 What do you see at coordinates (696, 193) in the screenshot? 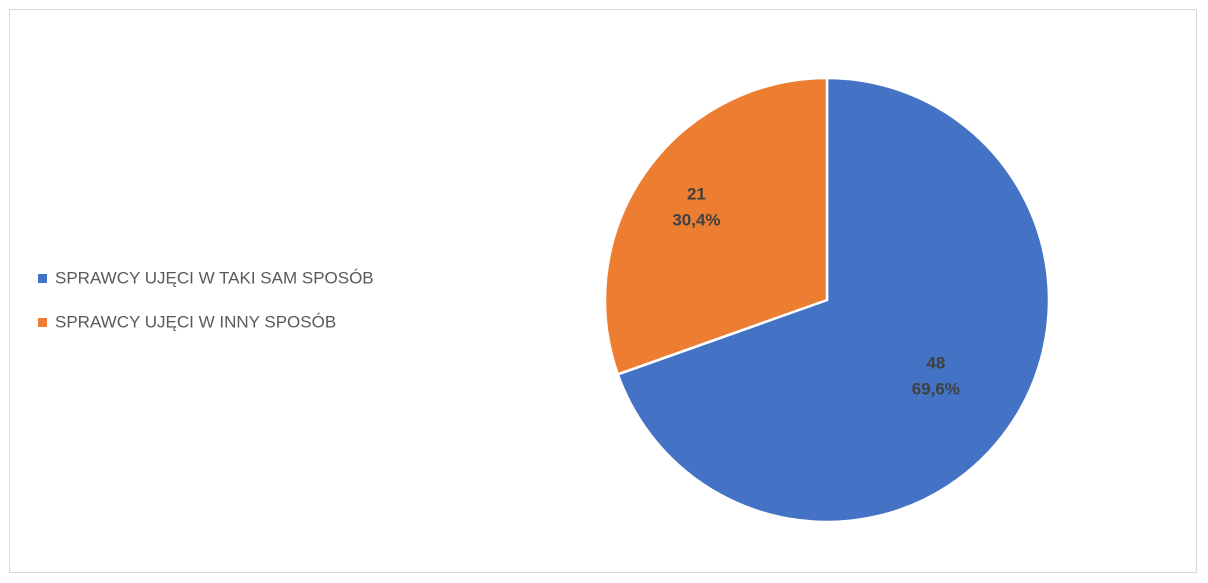
I see `data-label: 21` at bounding box center [696, 193].